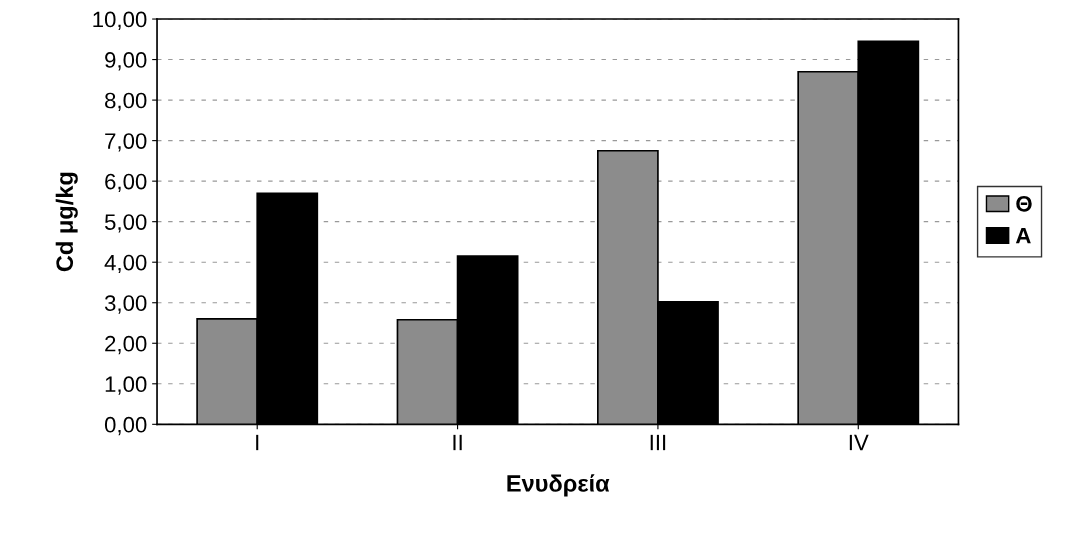  Describe the element at coordinates (1024, 204) in the screenshot. I see `legend-label: Θ` at that location.